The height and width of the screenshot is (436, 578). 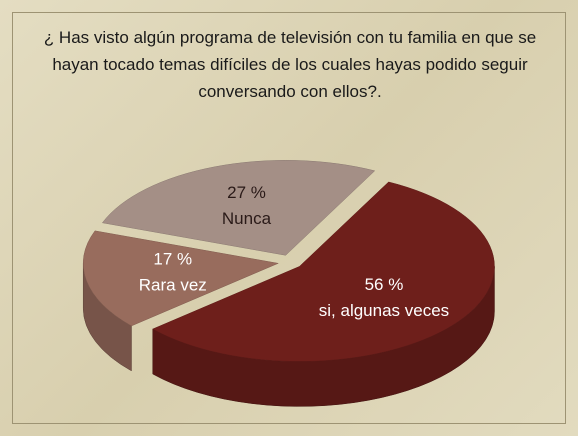 What do you see at coordinates (173, 284) in the screenshot?
I see `category-label: Rara vez` at bounding box center [173, 284].